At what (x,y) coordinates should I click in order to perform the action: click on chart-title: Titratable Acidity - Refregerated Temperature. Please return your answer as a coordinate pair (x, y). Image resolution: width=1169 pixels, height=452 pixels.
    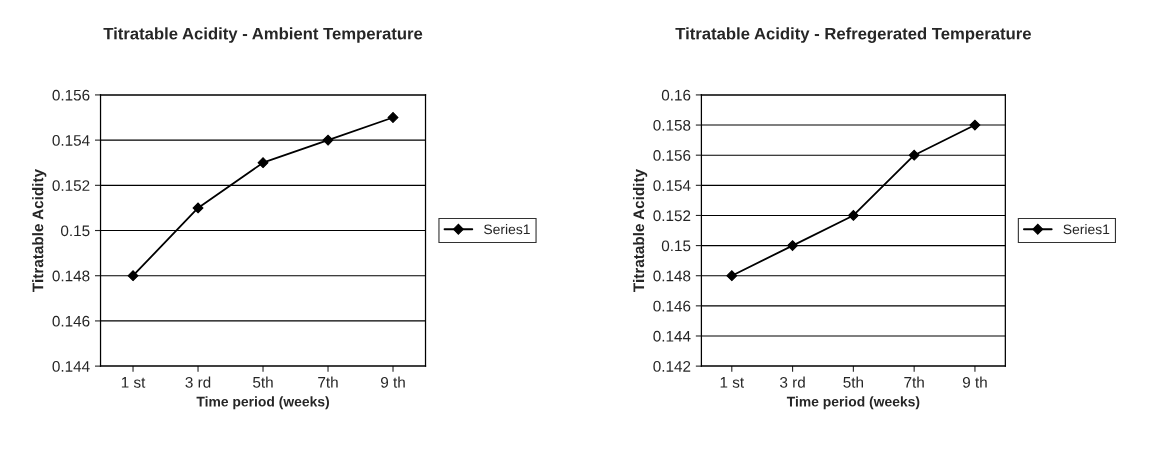
    Looking at the image, I should click on (853, 35).